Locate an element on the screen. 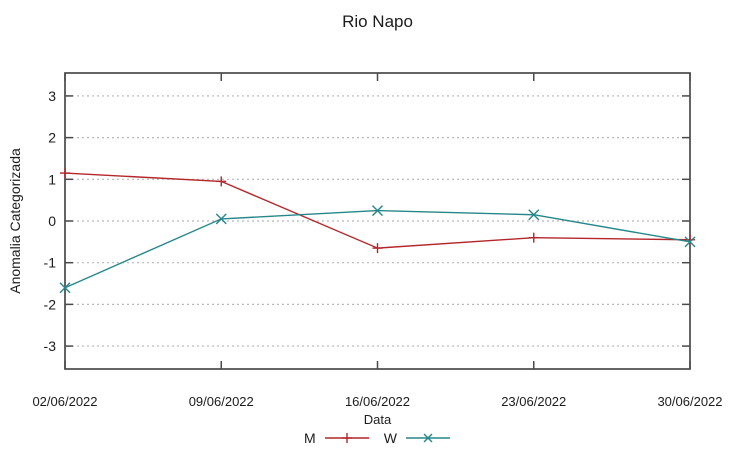 This screenshot has height=459, width=753. y-tick-label: 3 is located at coordinates (52, 96).